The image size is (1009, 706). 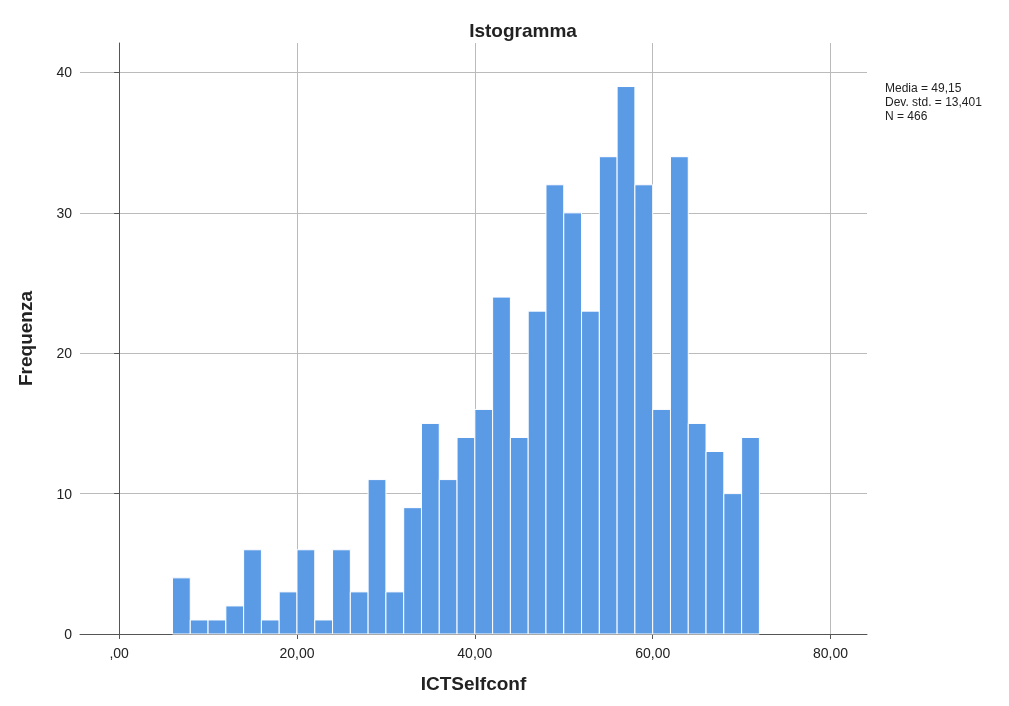 What do you see at coordinates (923, 88) in the screenshot?
I see `text: Media = 49,15` at bounding box center [923, 88].